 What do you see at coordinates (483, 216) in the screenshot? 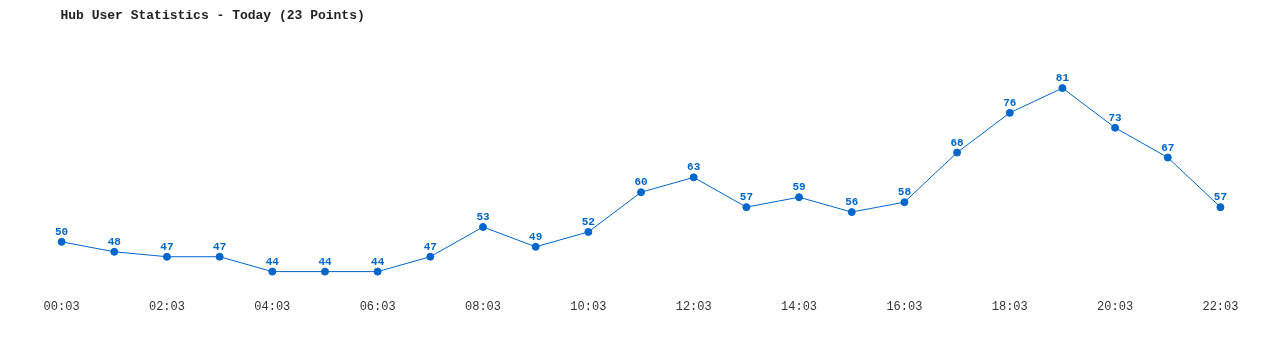
I see `data-label: 53` at bounding box center [483, 216].